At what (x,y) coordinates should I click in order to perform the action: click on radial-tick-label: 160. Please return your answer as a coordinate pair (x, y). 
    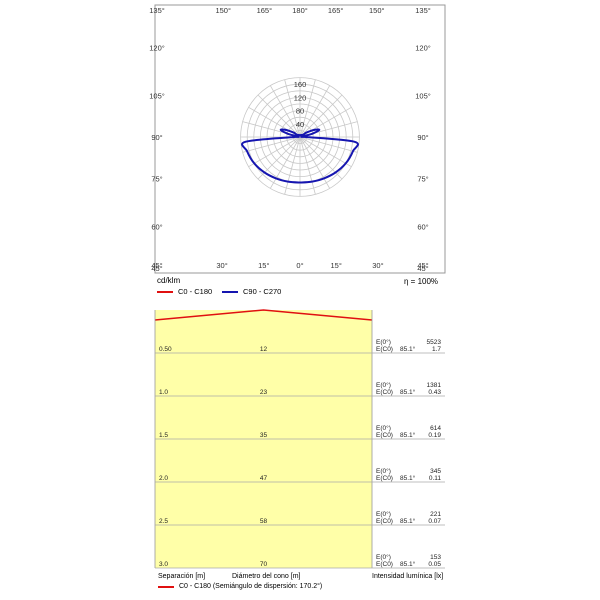
    Looking at the image, I should click on (300, 84).